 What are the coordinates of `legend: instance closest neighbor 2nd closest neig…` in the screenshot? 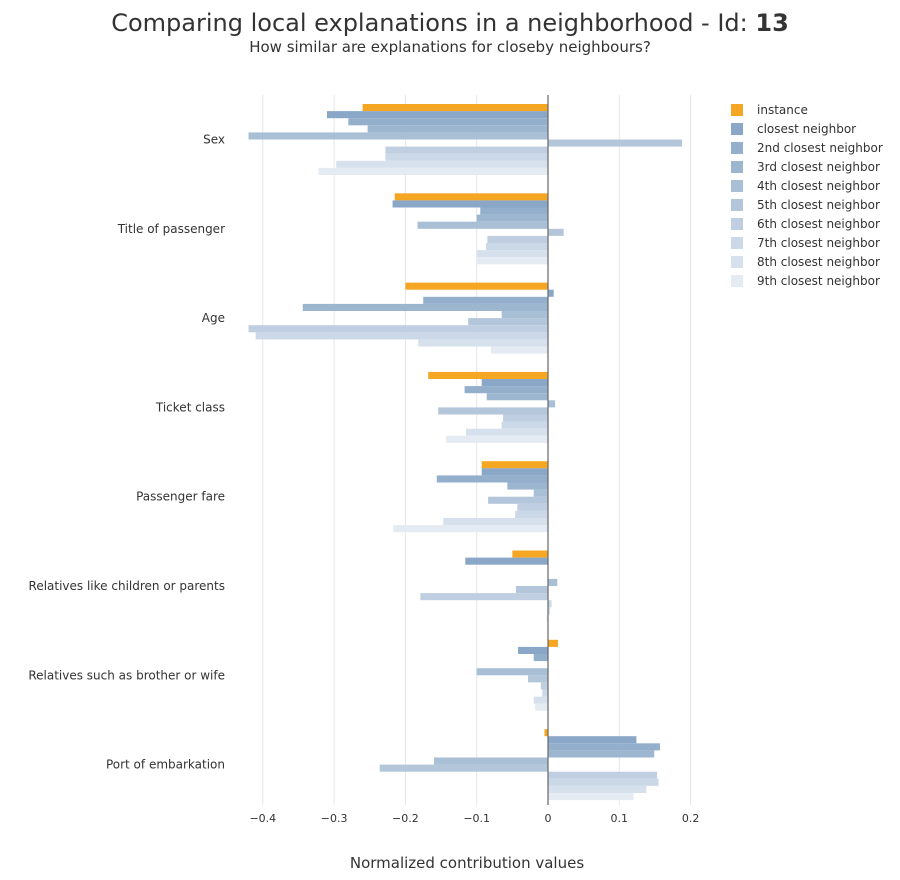 It's located at (807, 195).